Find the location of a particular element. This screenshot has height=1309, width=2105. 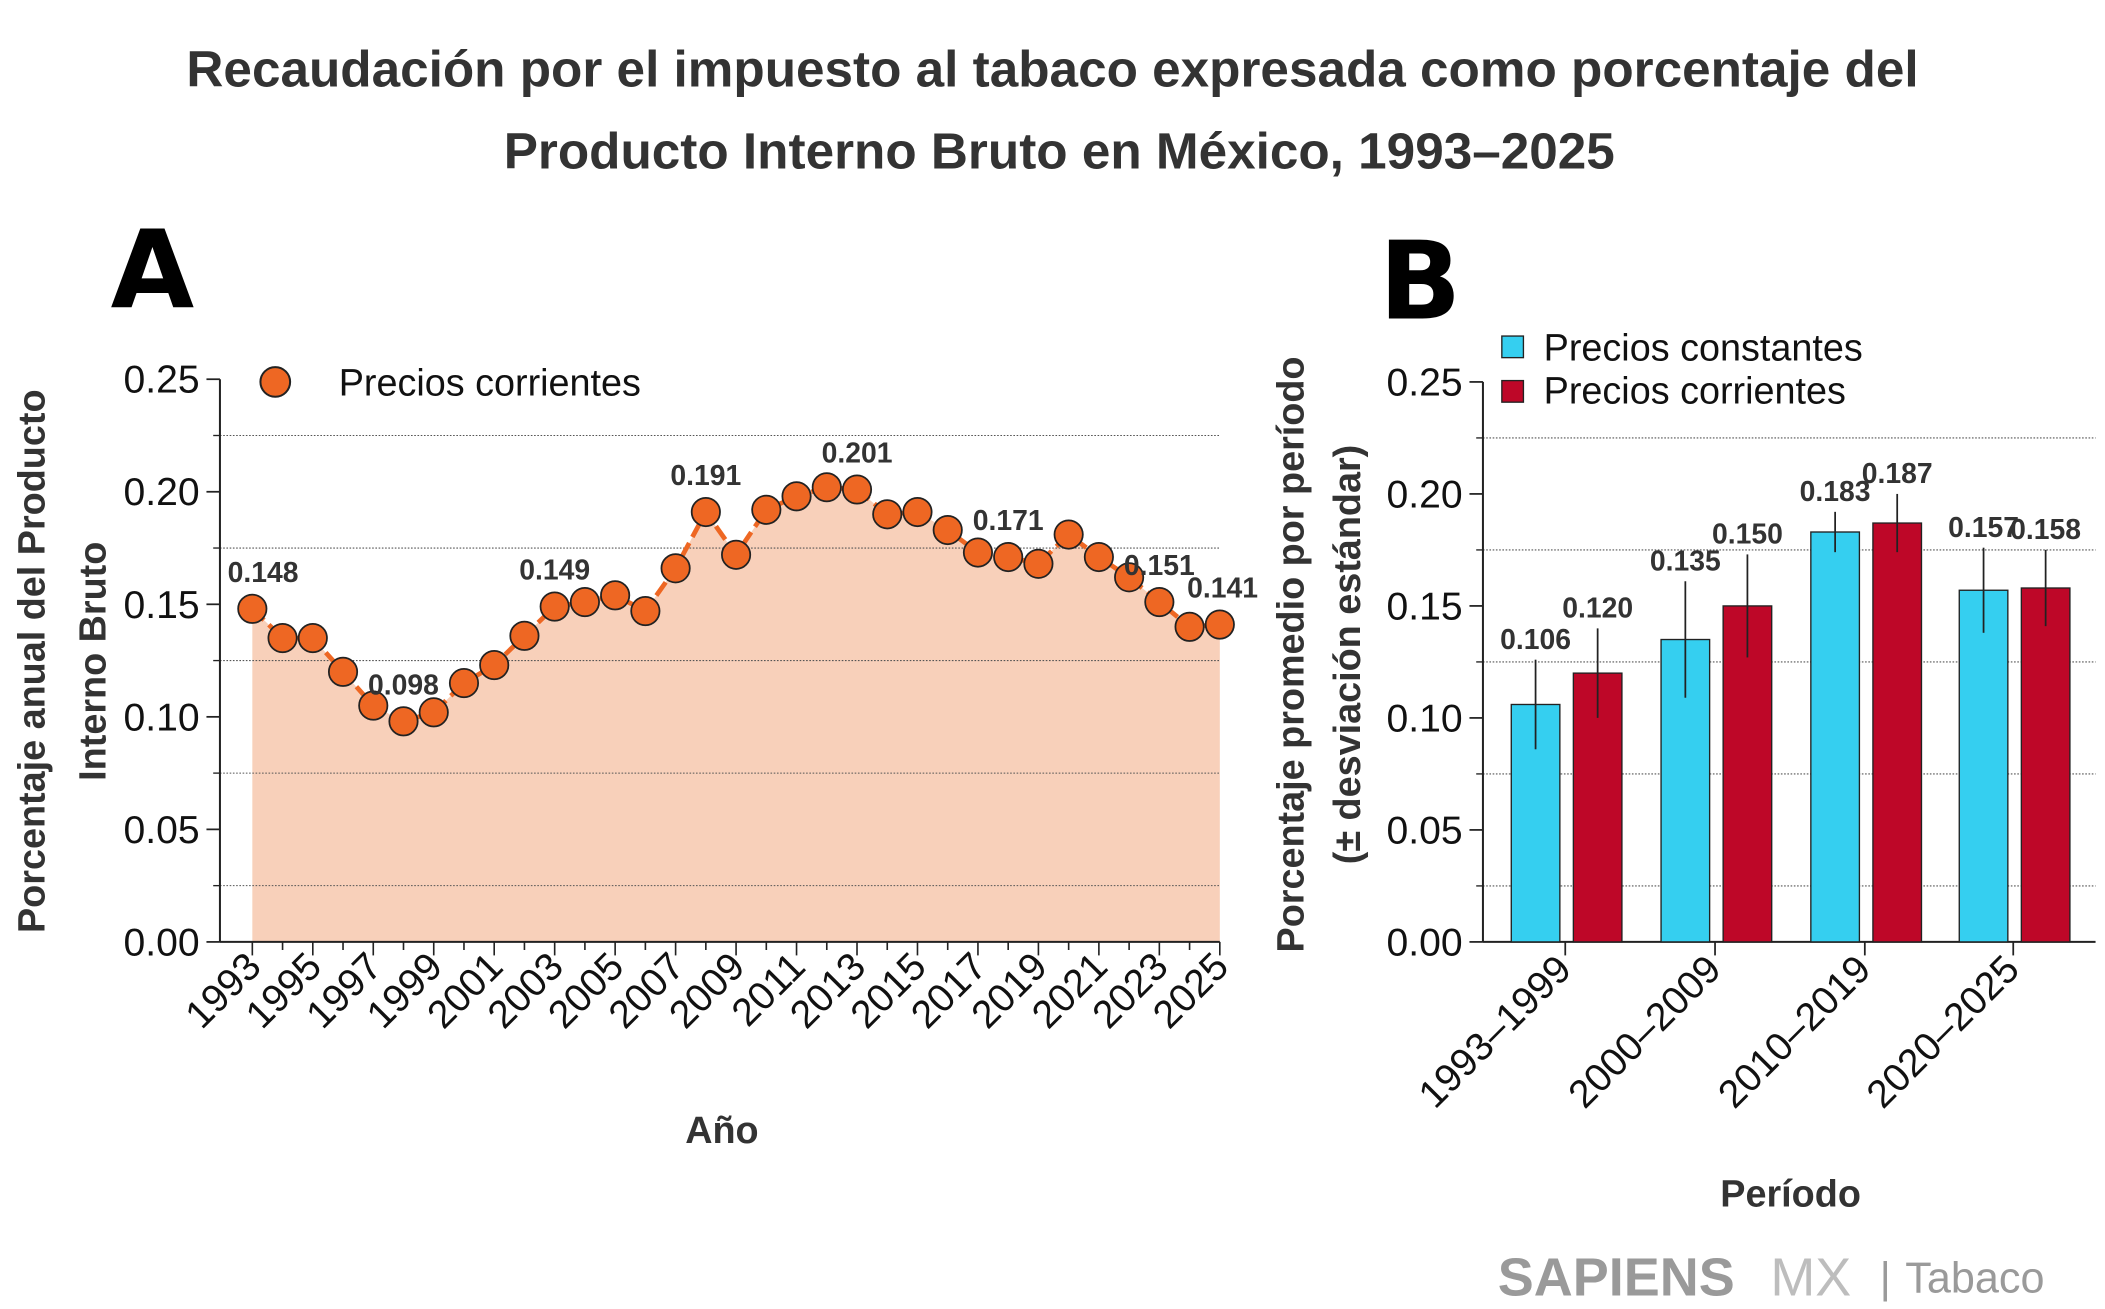

chart-b-ylabel-line-2: (± desviación estándar) is located at coordinates (1348, 655).